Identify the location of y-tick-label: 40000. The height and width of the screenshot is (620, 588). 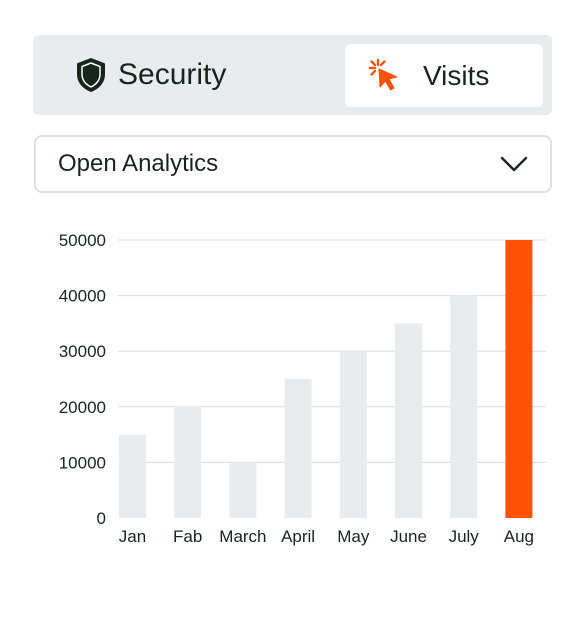
(82, 296).